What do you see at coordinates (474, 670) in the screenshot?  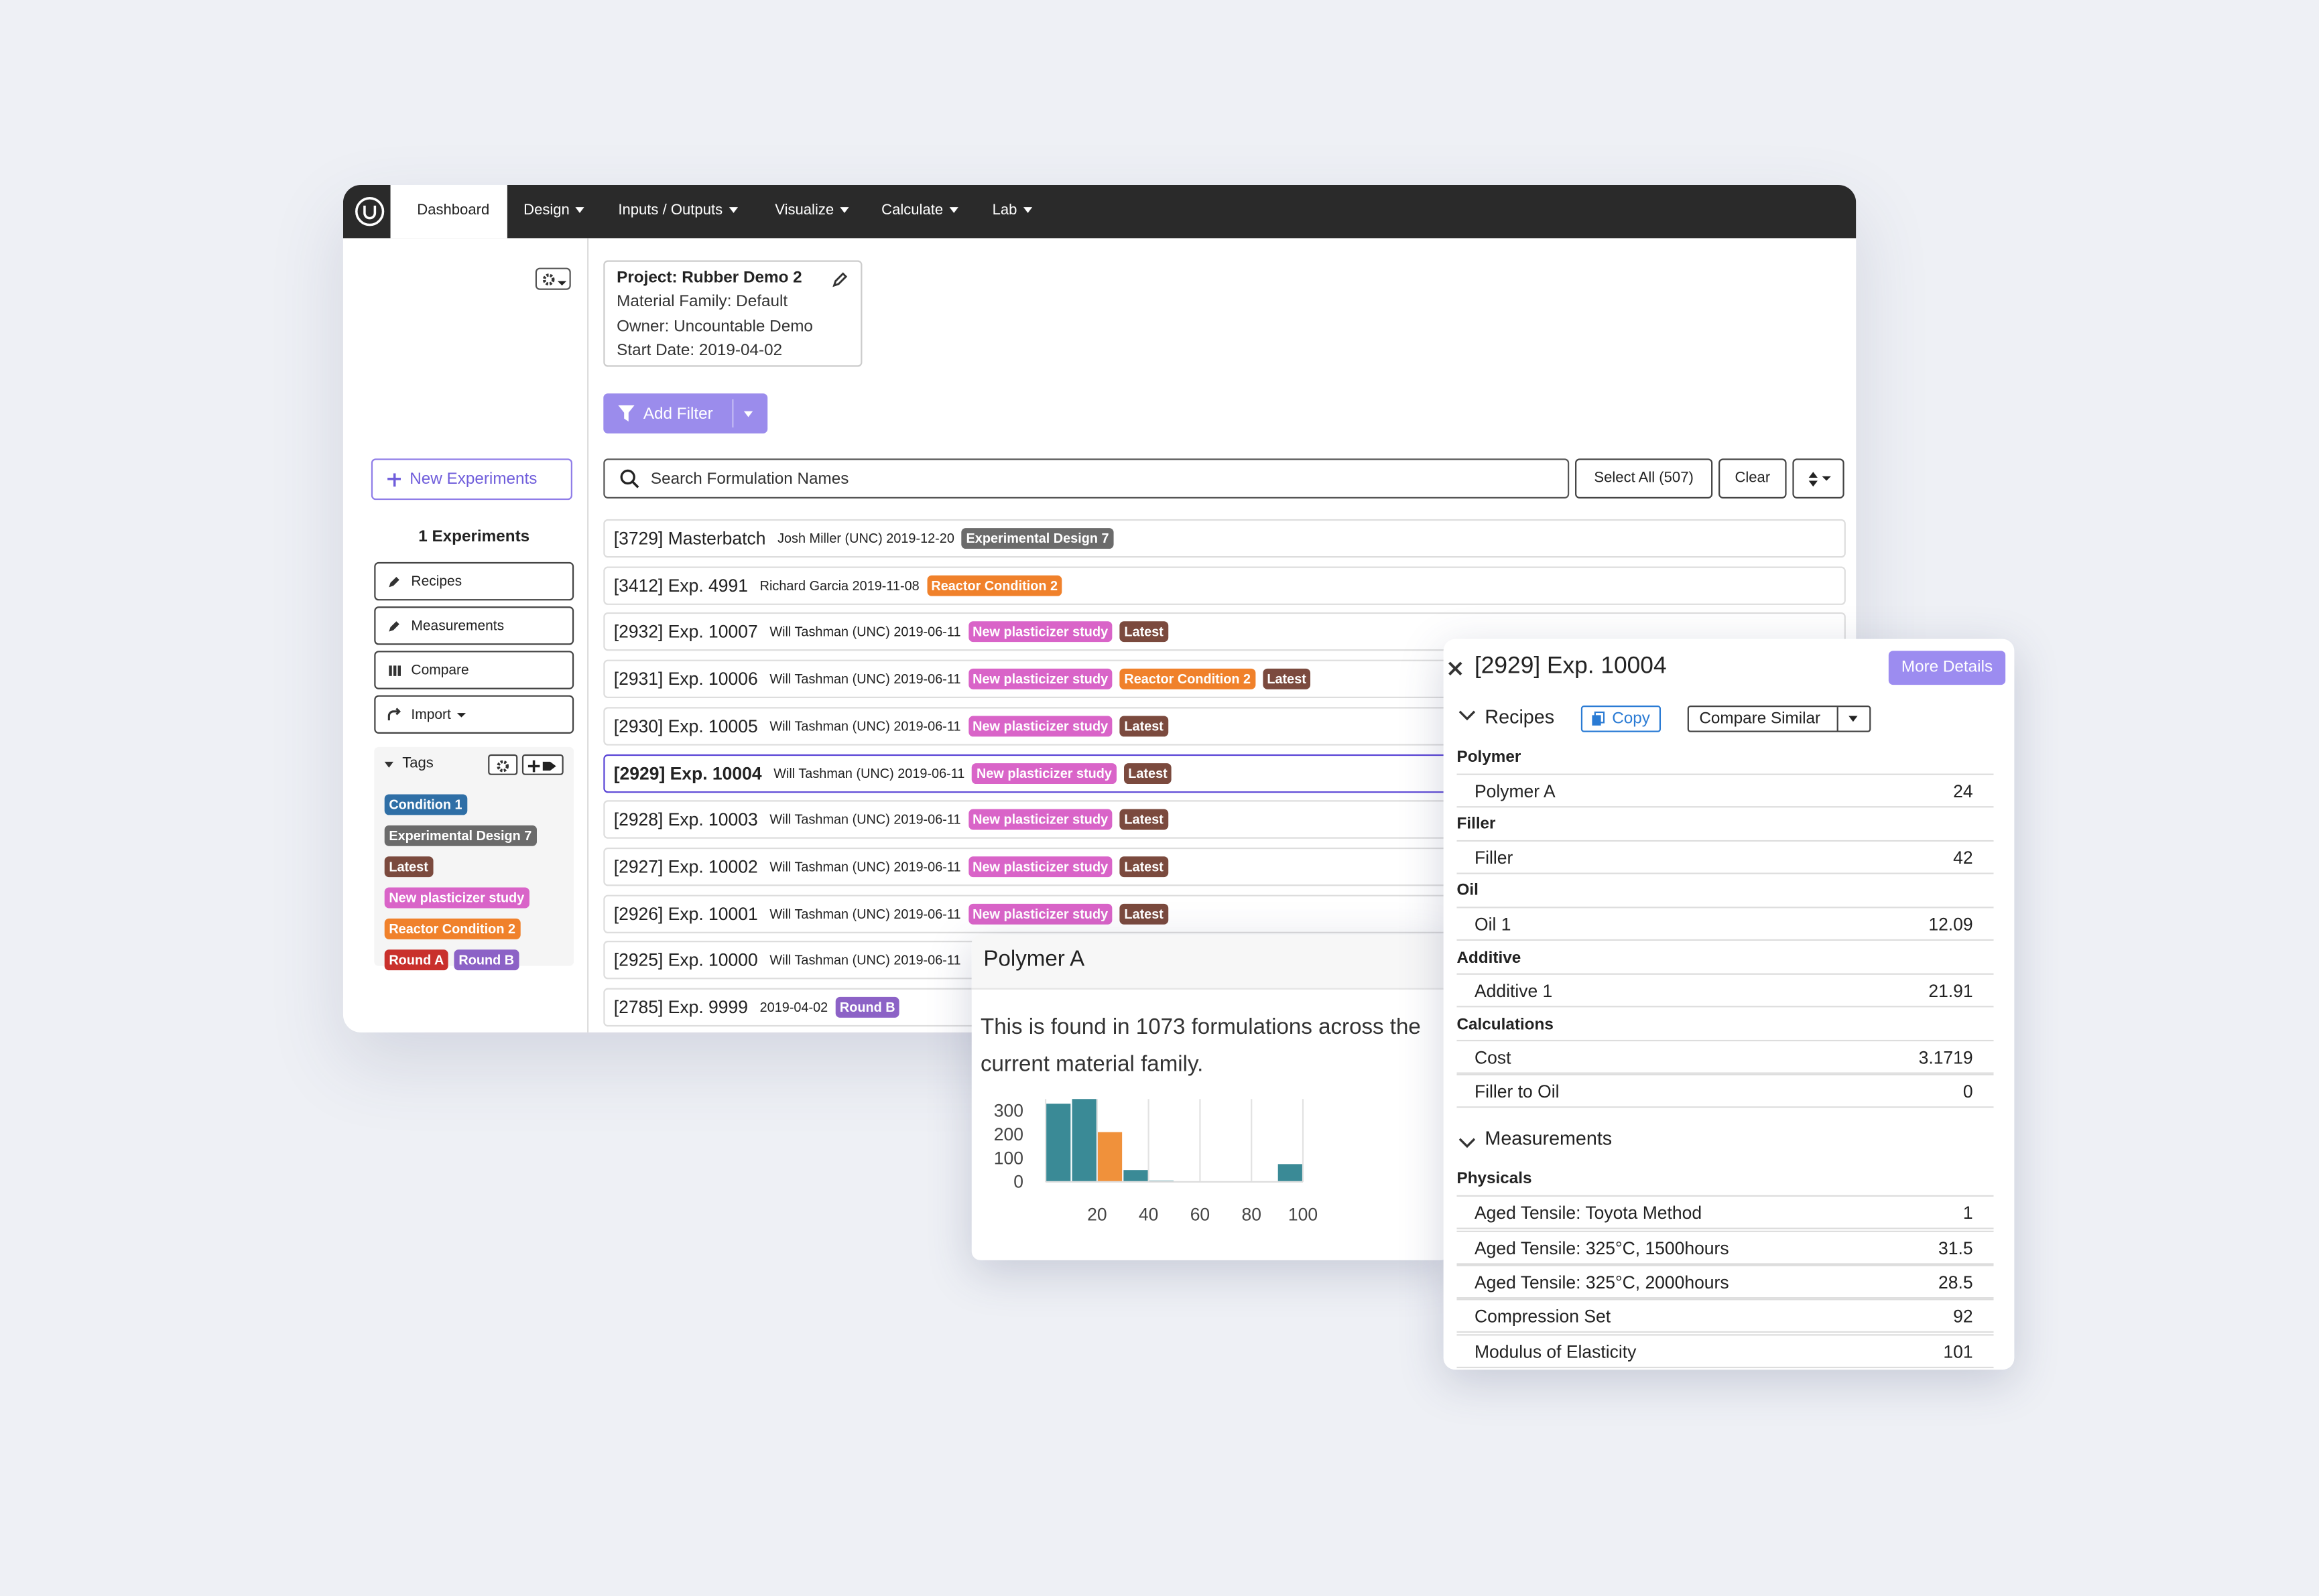 I see `sidebar-button: Compare` at bounding box center [474, 670].